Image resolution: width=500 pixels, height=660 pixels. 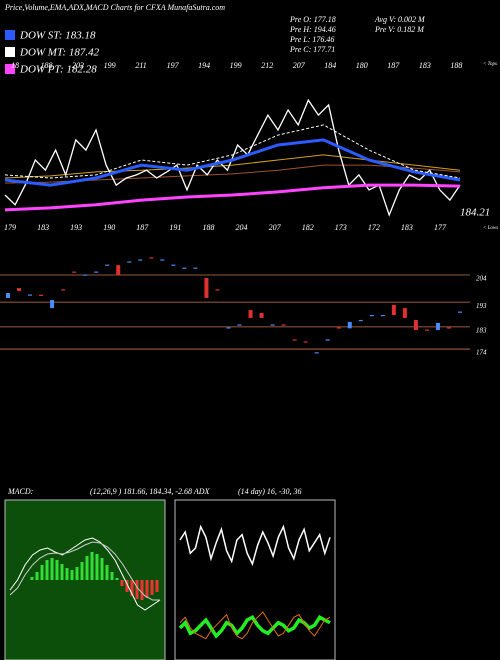 What do you see at coordinates (140, 65) in the screenshot?
I see `top-label: 211` at bounding box center [140, 65].